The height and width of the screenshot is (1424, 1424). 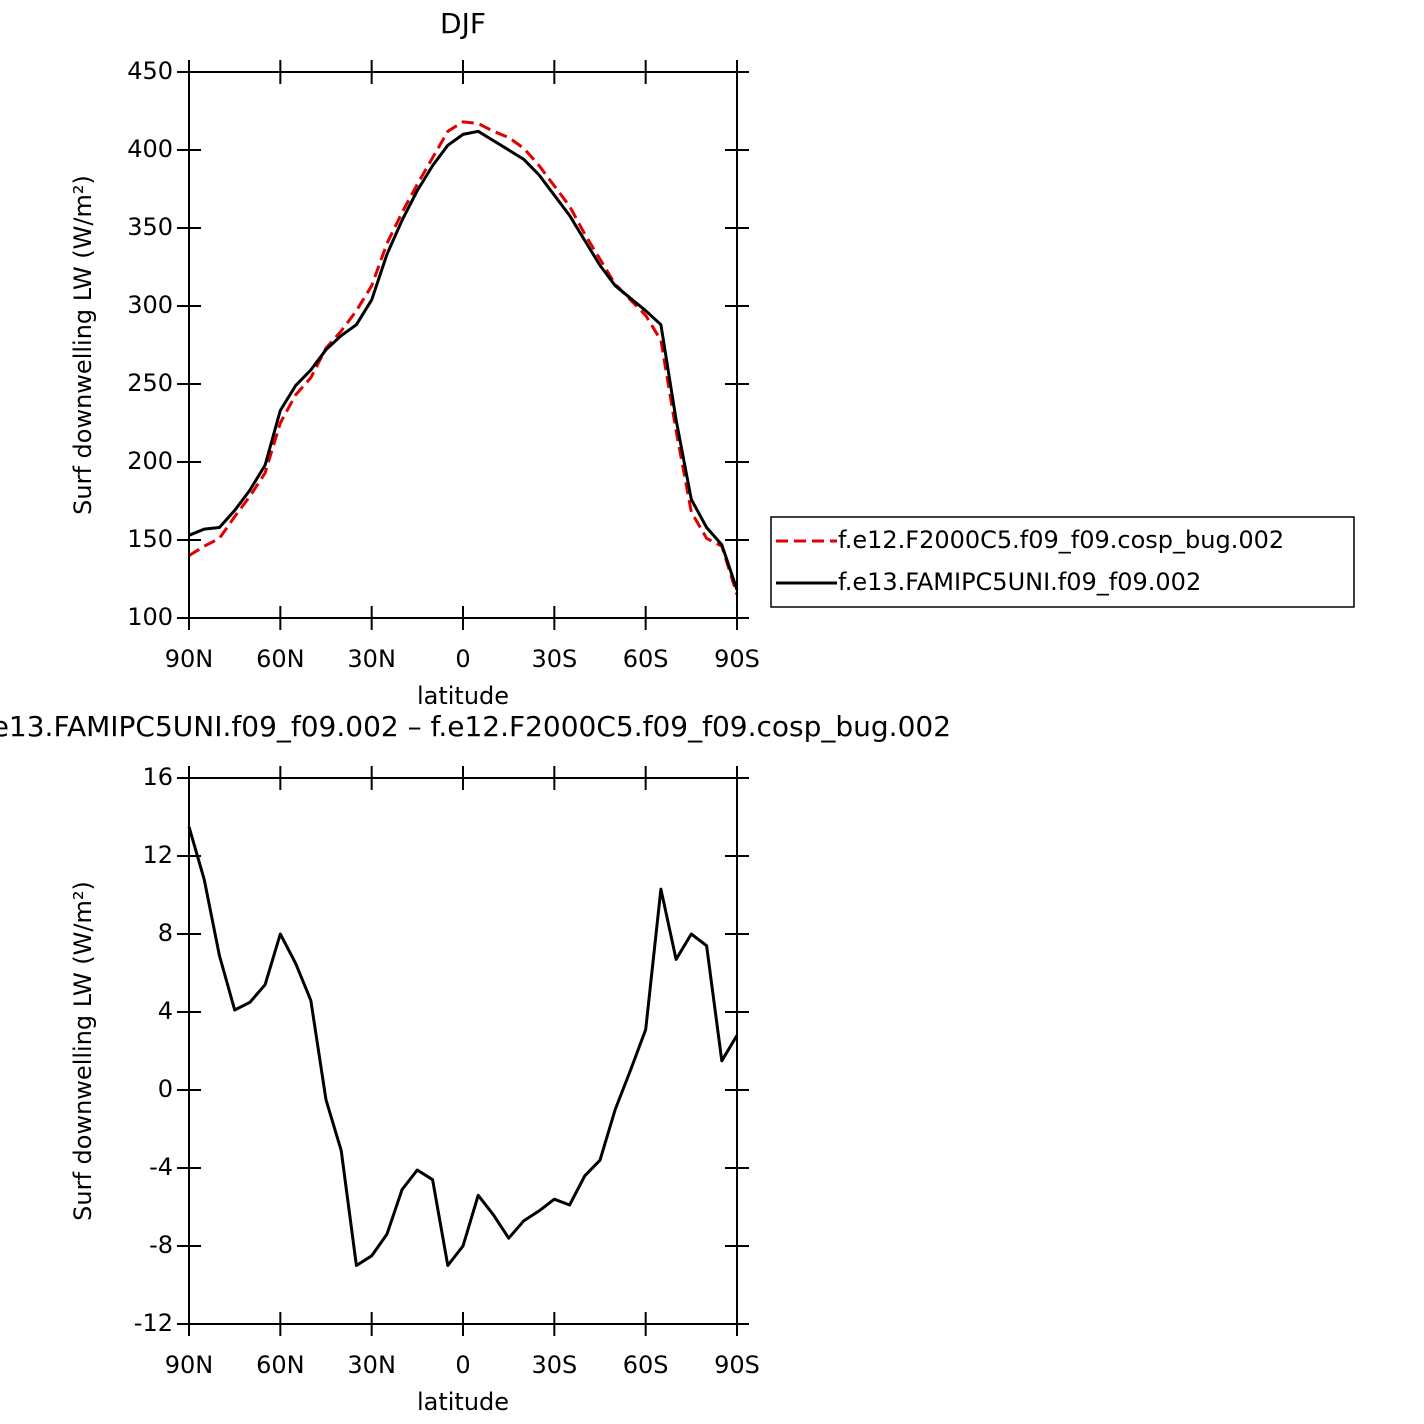 I want to click on y-tick-label: 16, so click(x=157, y=777).